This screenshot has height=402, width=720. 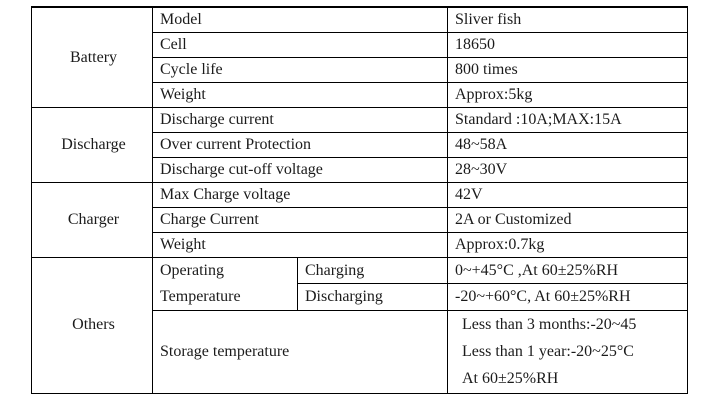 I want to click on label-cell-discharge-current: Discharge current, so click(x=300, y=119).